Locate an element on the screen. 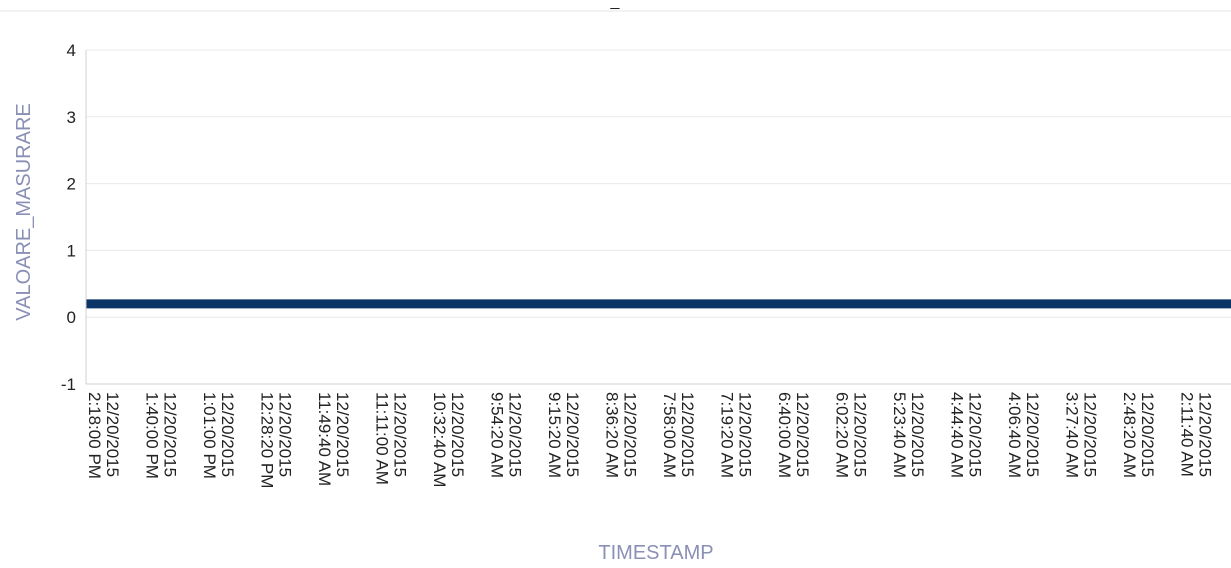 The height and width of the screenshot is (568, 1231). x-tick-time: 8:36:20 AM is located at coordinates (612, 435).